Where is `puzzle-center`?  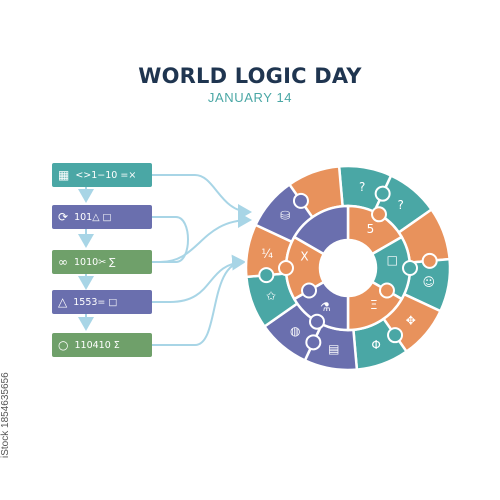 puzzle-center is located at coordinates (348, 268).